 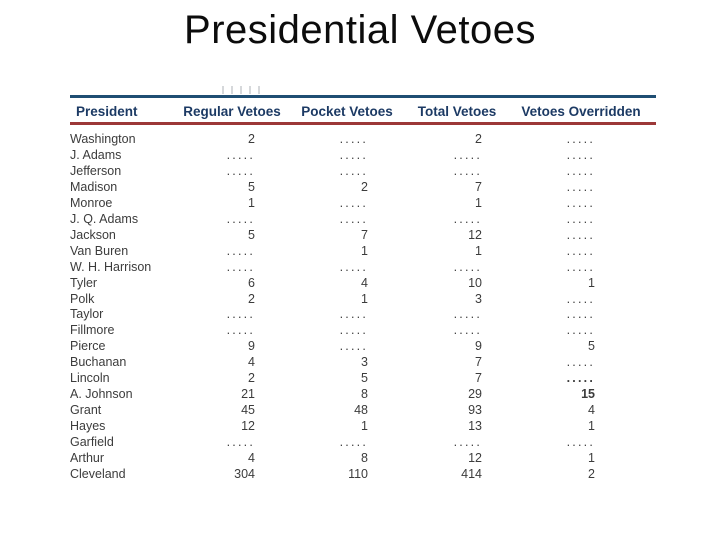 I want to click on cell-total: 13, so click(x=475, y=426).